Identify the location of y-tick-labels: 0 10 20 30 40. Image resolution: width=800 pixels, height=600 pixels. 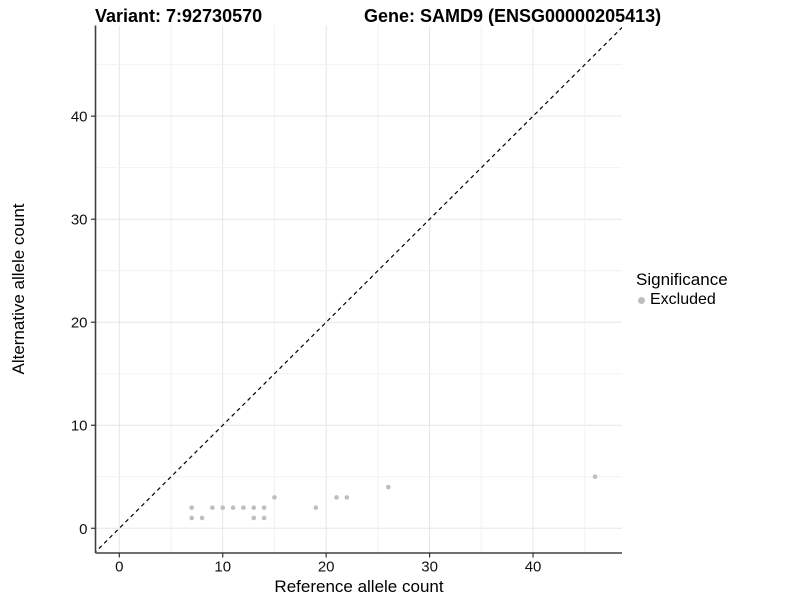
(79, 323).